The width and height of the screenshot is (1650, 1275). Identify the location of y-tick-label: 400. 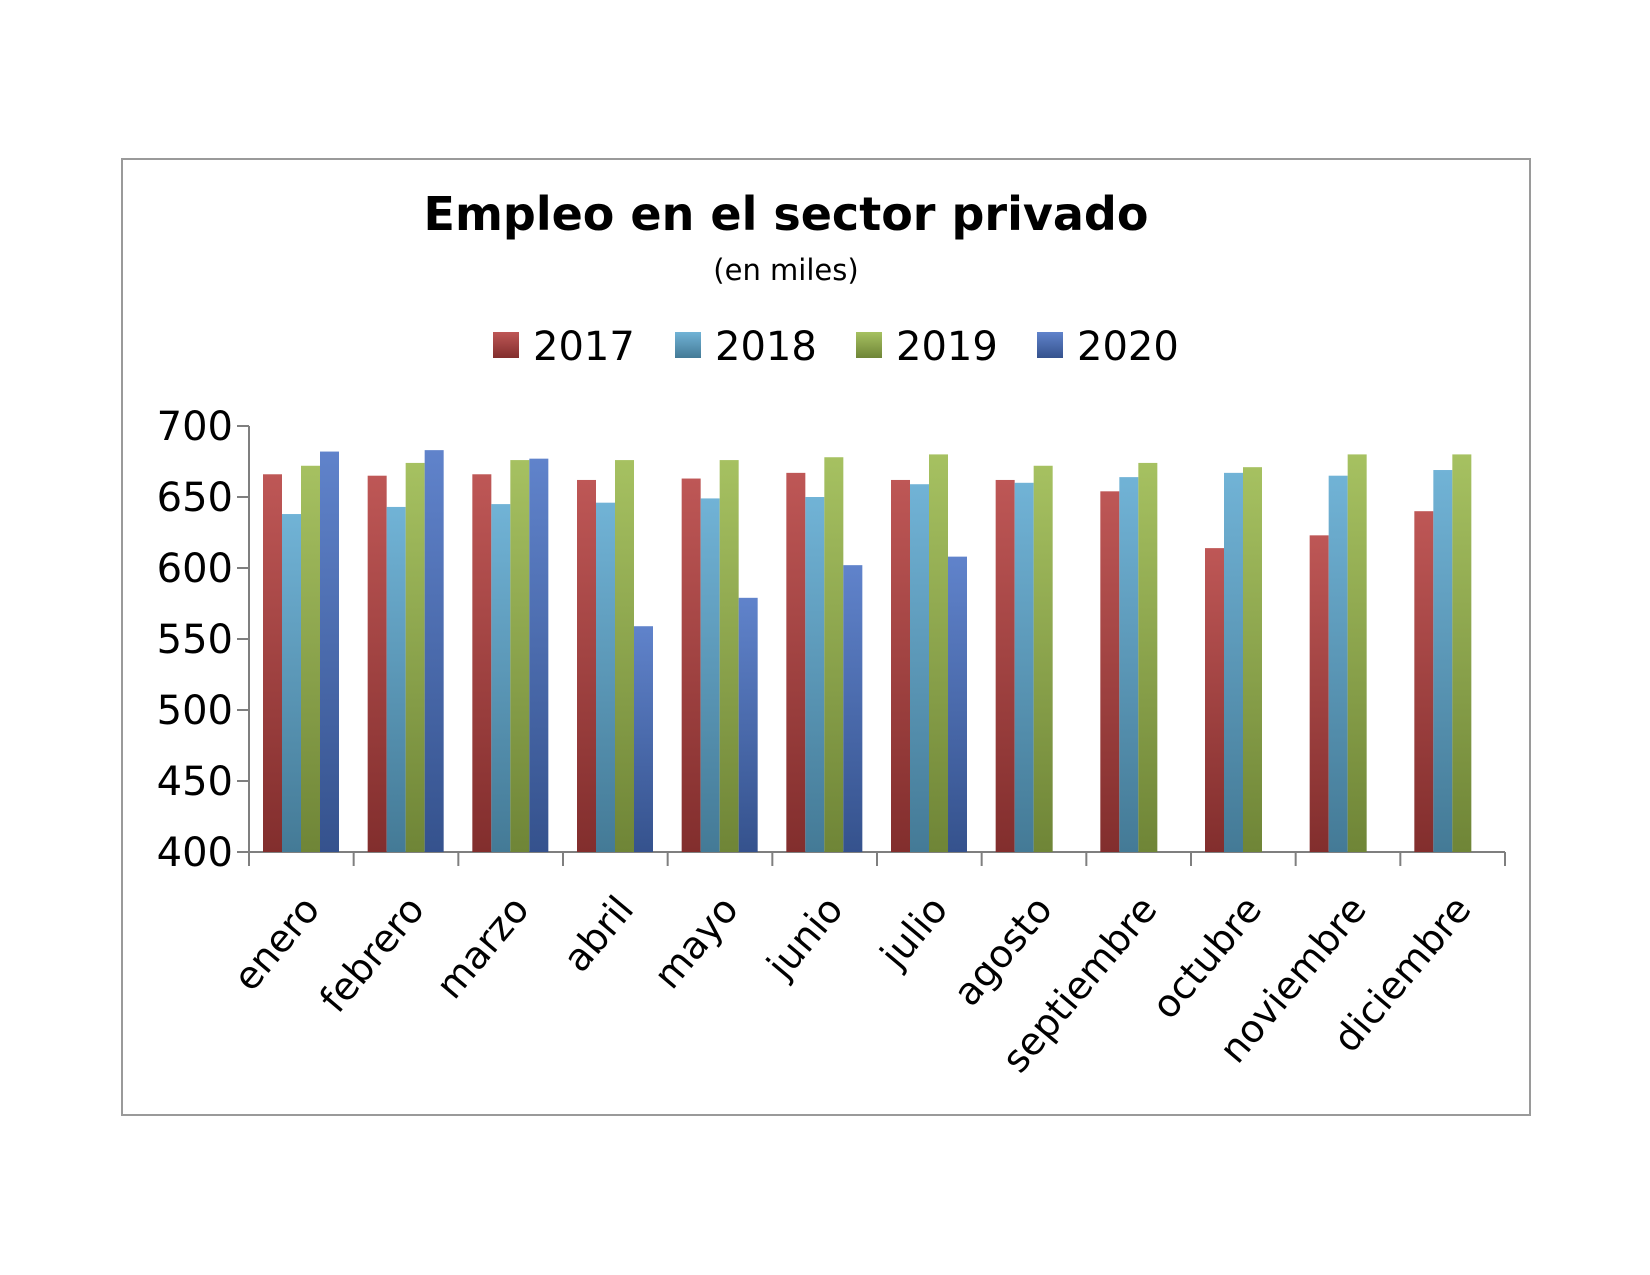
(195, 853).